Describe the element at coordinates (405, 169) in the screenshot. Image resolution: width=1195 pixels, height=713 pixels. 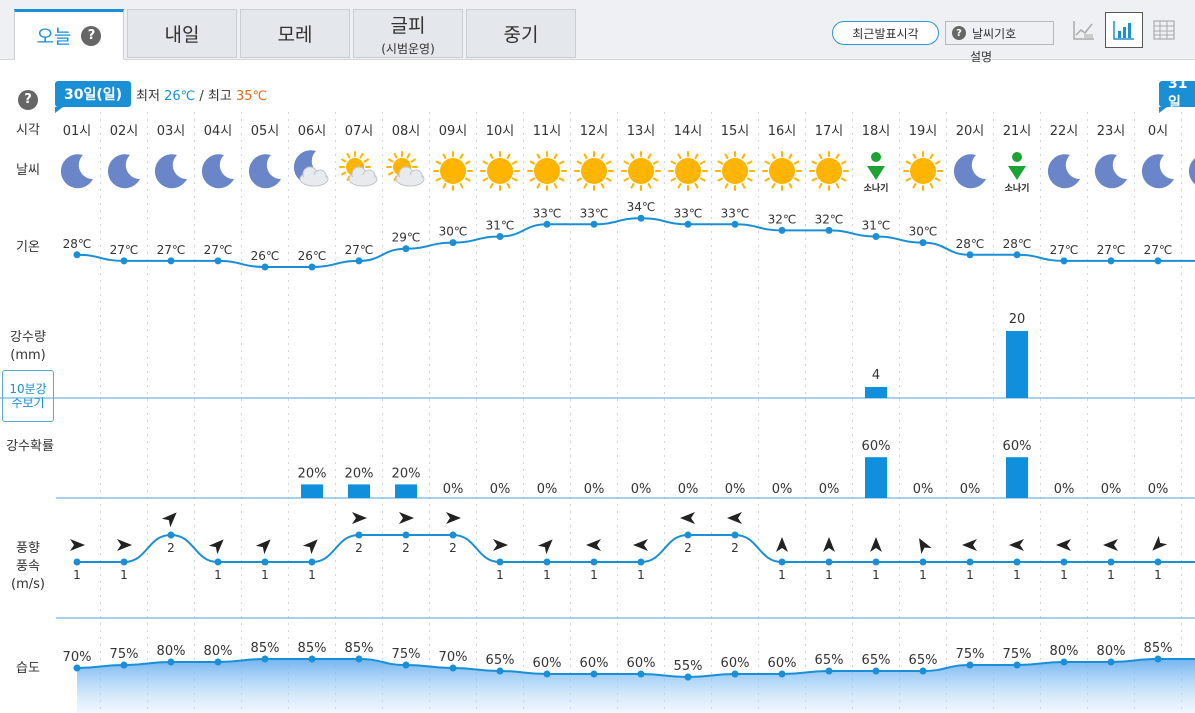
I see `sun-cloud-icon` at that location.